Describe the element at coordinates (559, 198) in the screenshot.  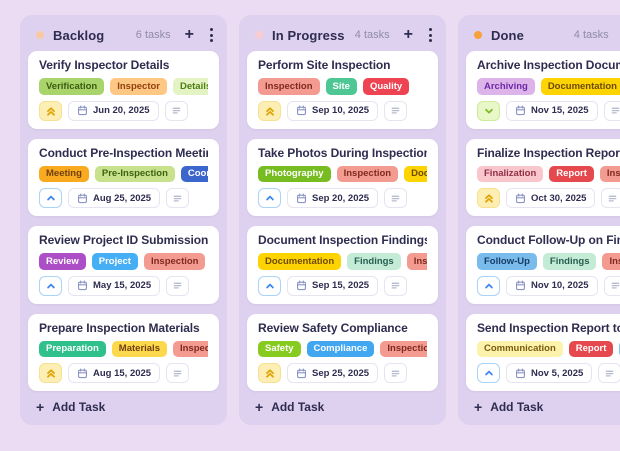
I see `due-date: Oct 30, 2025` at that location.